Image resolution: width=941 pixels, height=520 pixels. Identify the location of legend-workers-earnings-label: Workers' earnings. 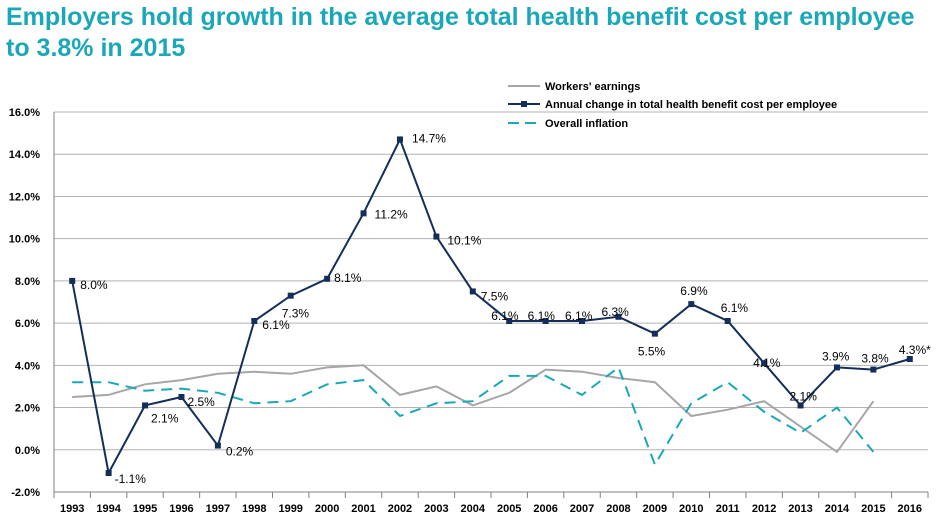
(592, 87).